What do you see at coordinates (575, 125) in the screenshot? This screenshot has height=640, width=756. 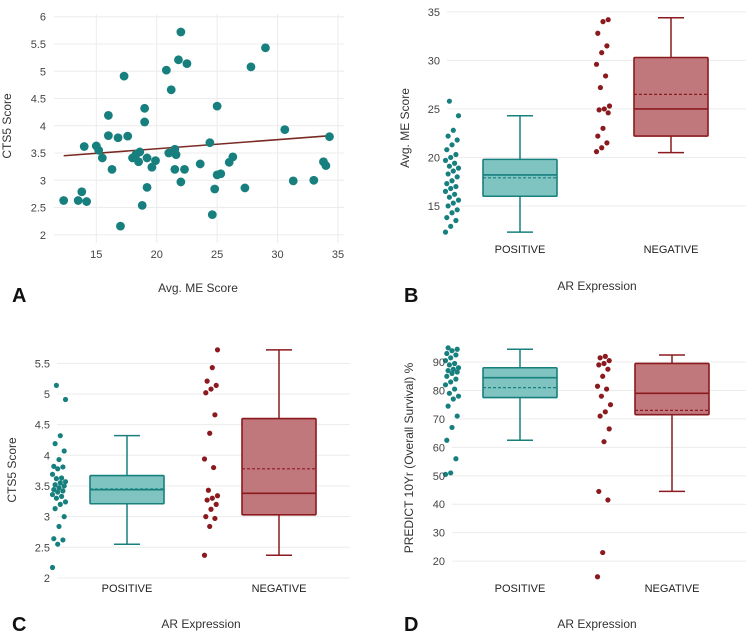 I see `panel-b-plot` at bounding box center [575, 125].